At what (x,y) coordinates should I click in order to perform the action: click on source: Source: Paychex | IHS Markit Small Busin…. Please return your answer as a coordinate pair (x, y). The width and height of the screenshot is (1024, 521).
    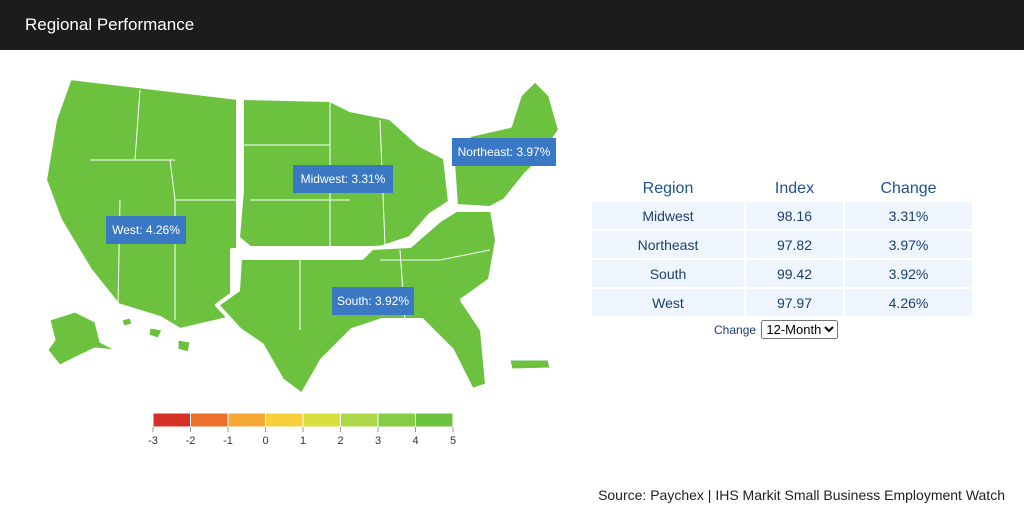
    Looking at the image, I should click on (801, 495).